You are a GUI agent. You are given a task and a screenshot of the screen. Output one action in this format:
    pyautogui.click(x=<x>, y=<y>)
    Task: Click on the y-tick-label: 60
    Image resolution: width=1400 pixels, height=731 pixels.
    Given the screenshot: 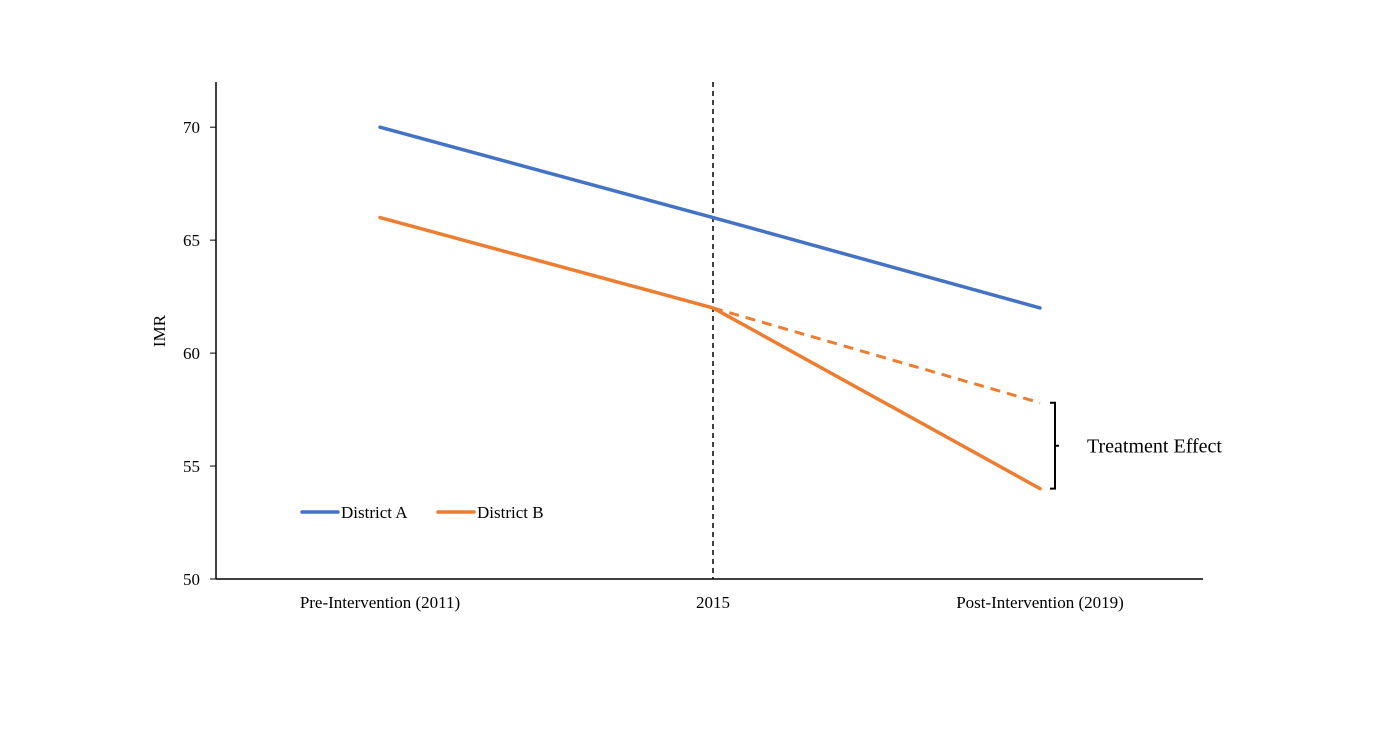 What is the action you would take?
    pyautogui.click(x=191, y=353)
    